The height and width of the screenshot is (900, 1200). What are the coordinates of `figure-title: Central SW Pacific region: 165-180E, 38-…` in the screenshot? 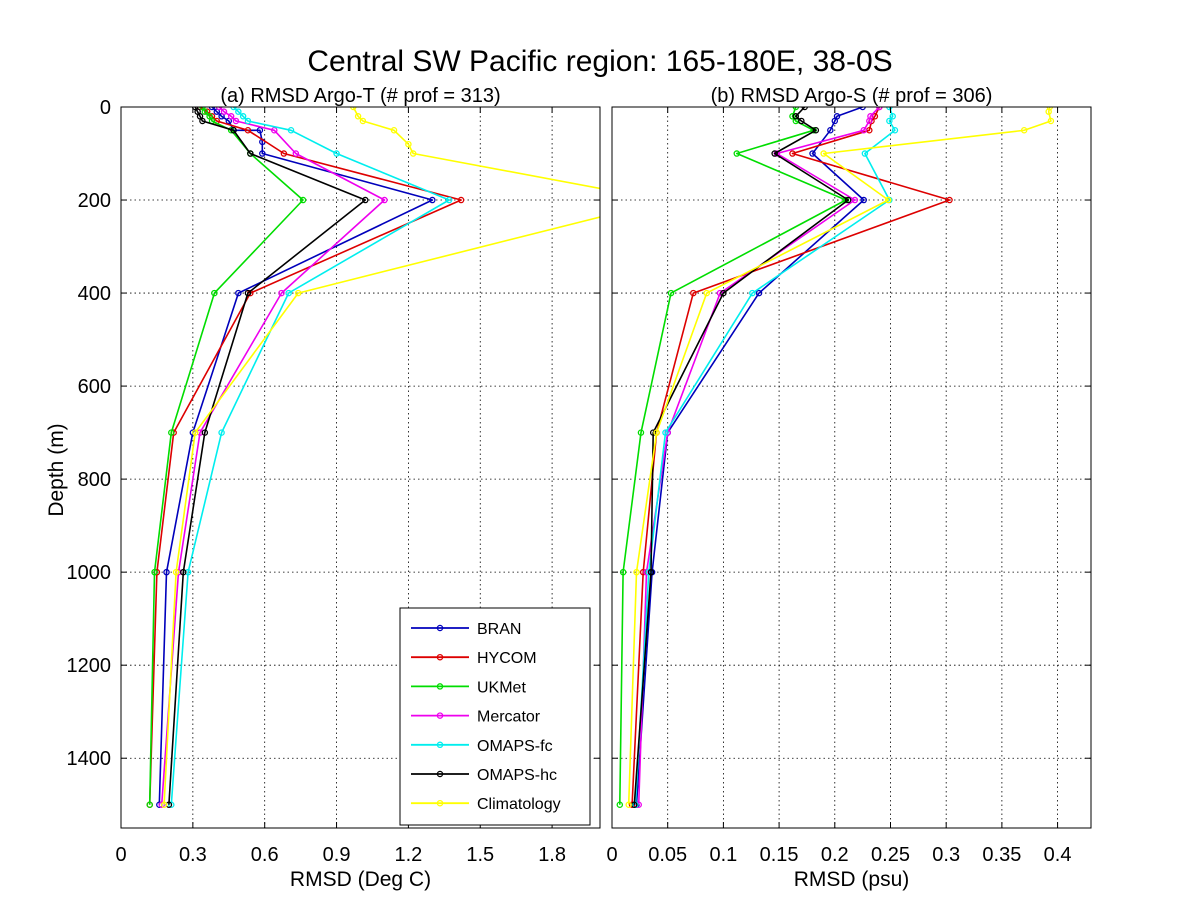 It's located at (599, 61).